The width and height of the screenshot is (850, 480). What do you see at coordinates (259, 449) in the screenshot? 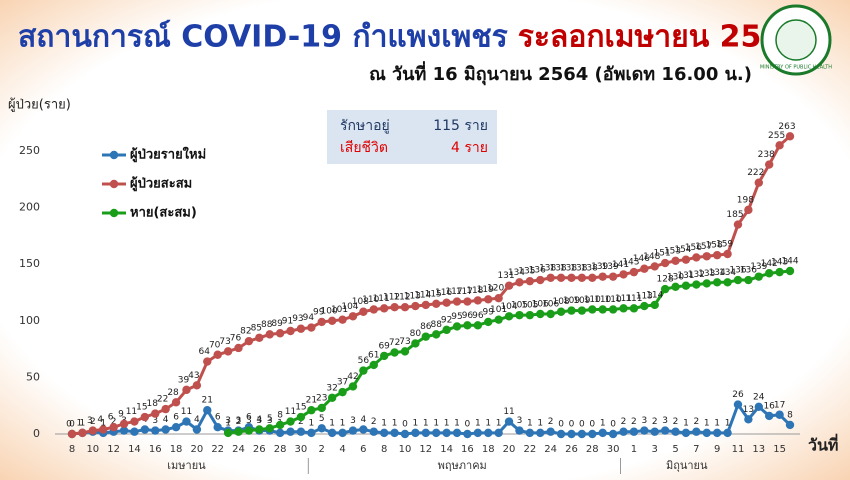
I see `x-tick-label: 26` at bounding box center [259, 449].